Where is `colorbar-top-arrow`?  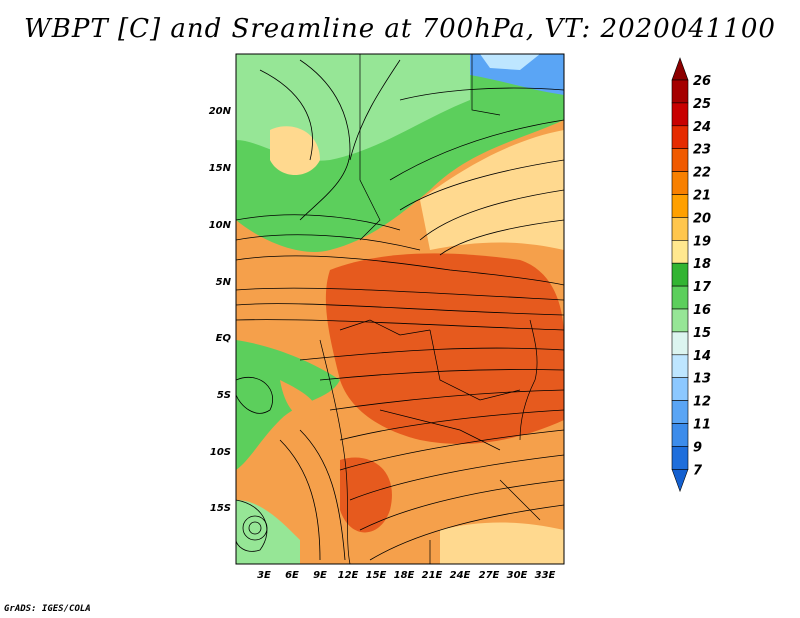 colorbar-top-arrow is located at coordinates (680, 69).